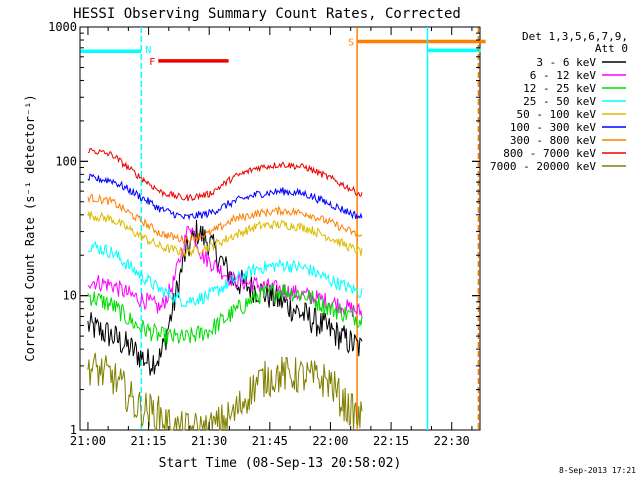  What do you see at coordinates (549, 153) in the screenshot?
I see `legend-entry-label: 800 - 7000 keV` at bounding box center [549, 153].